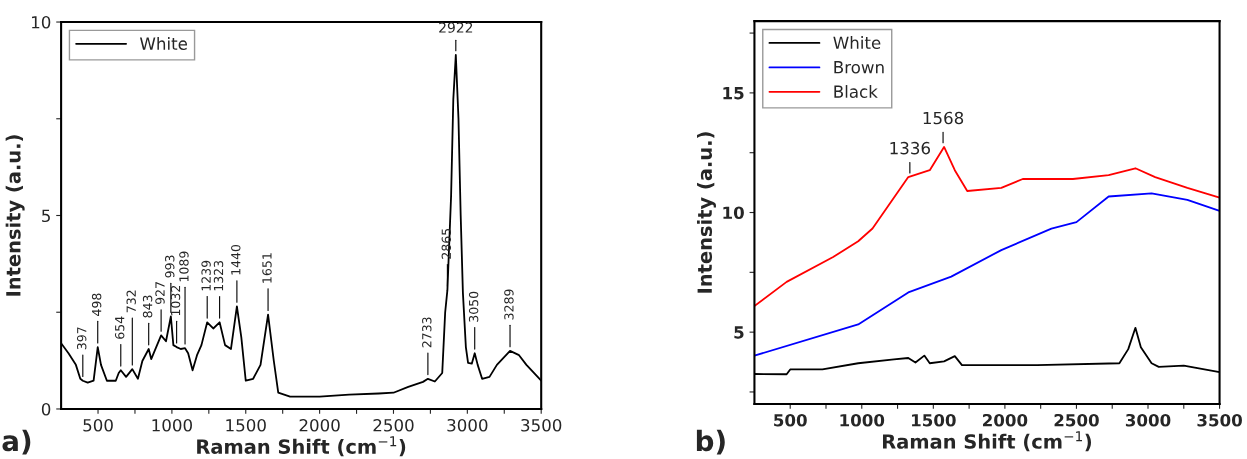 This screenshot has width=1247, height=459. I want to click on annotation: 927, so click(160, 293).